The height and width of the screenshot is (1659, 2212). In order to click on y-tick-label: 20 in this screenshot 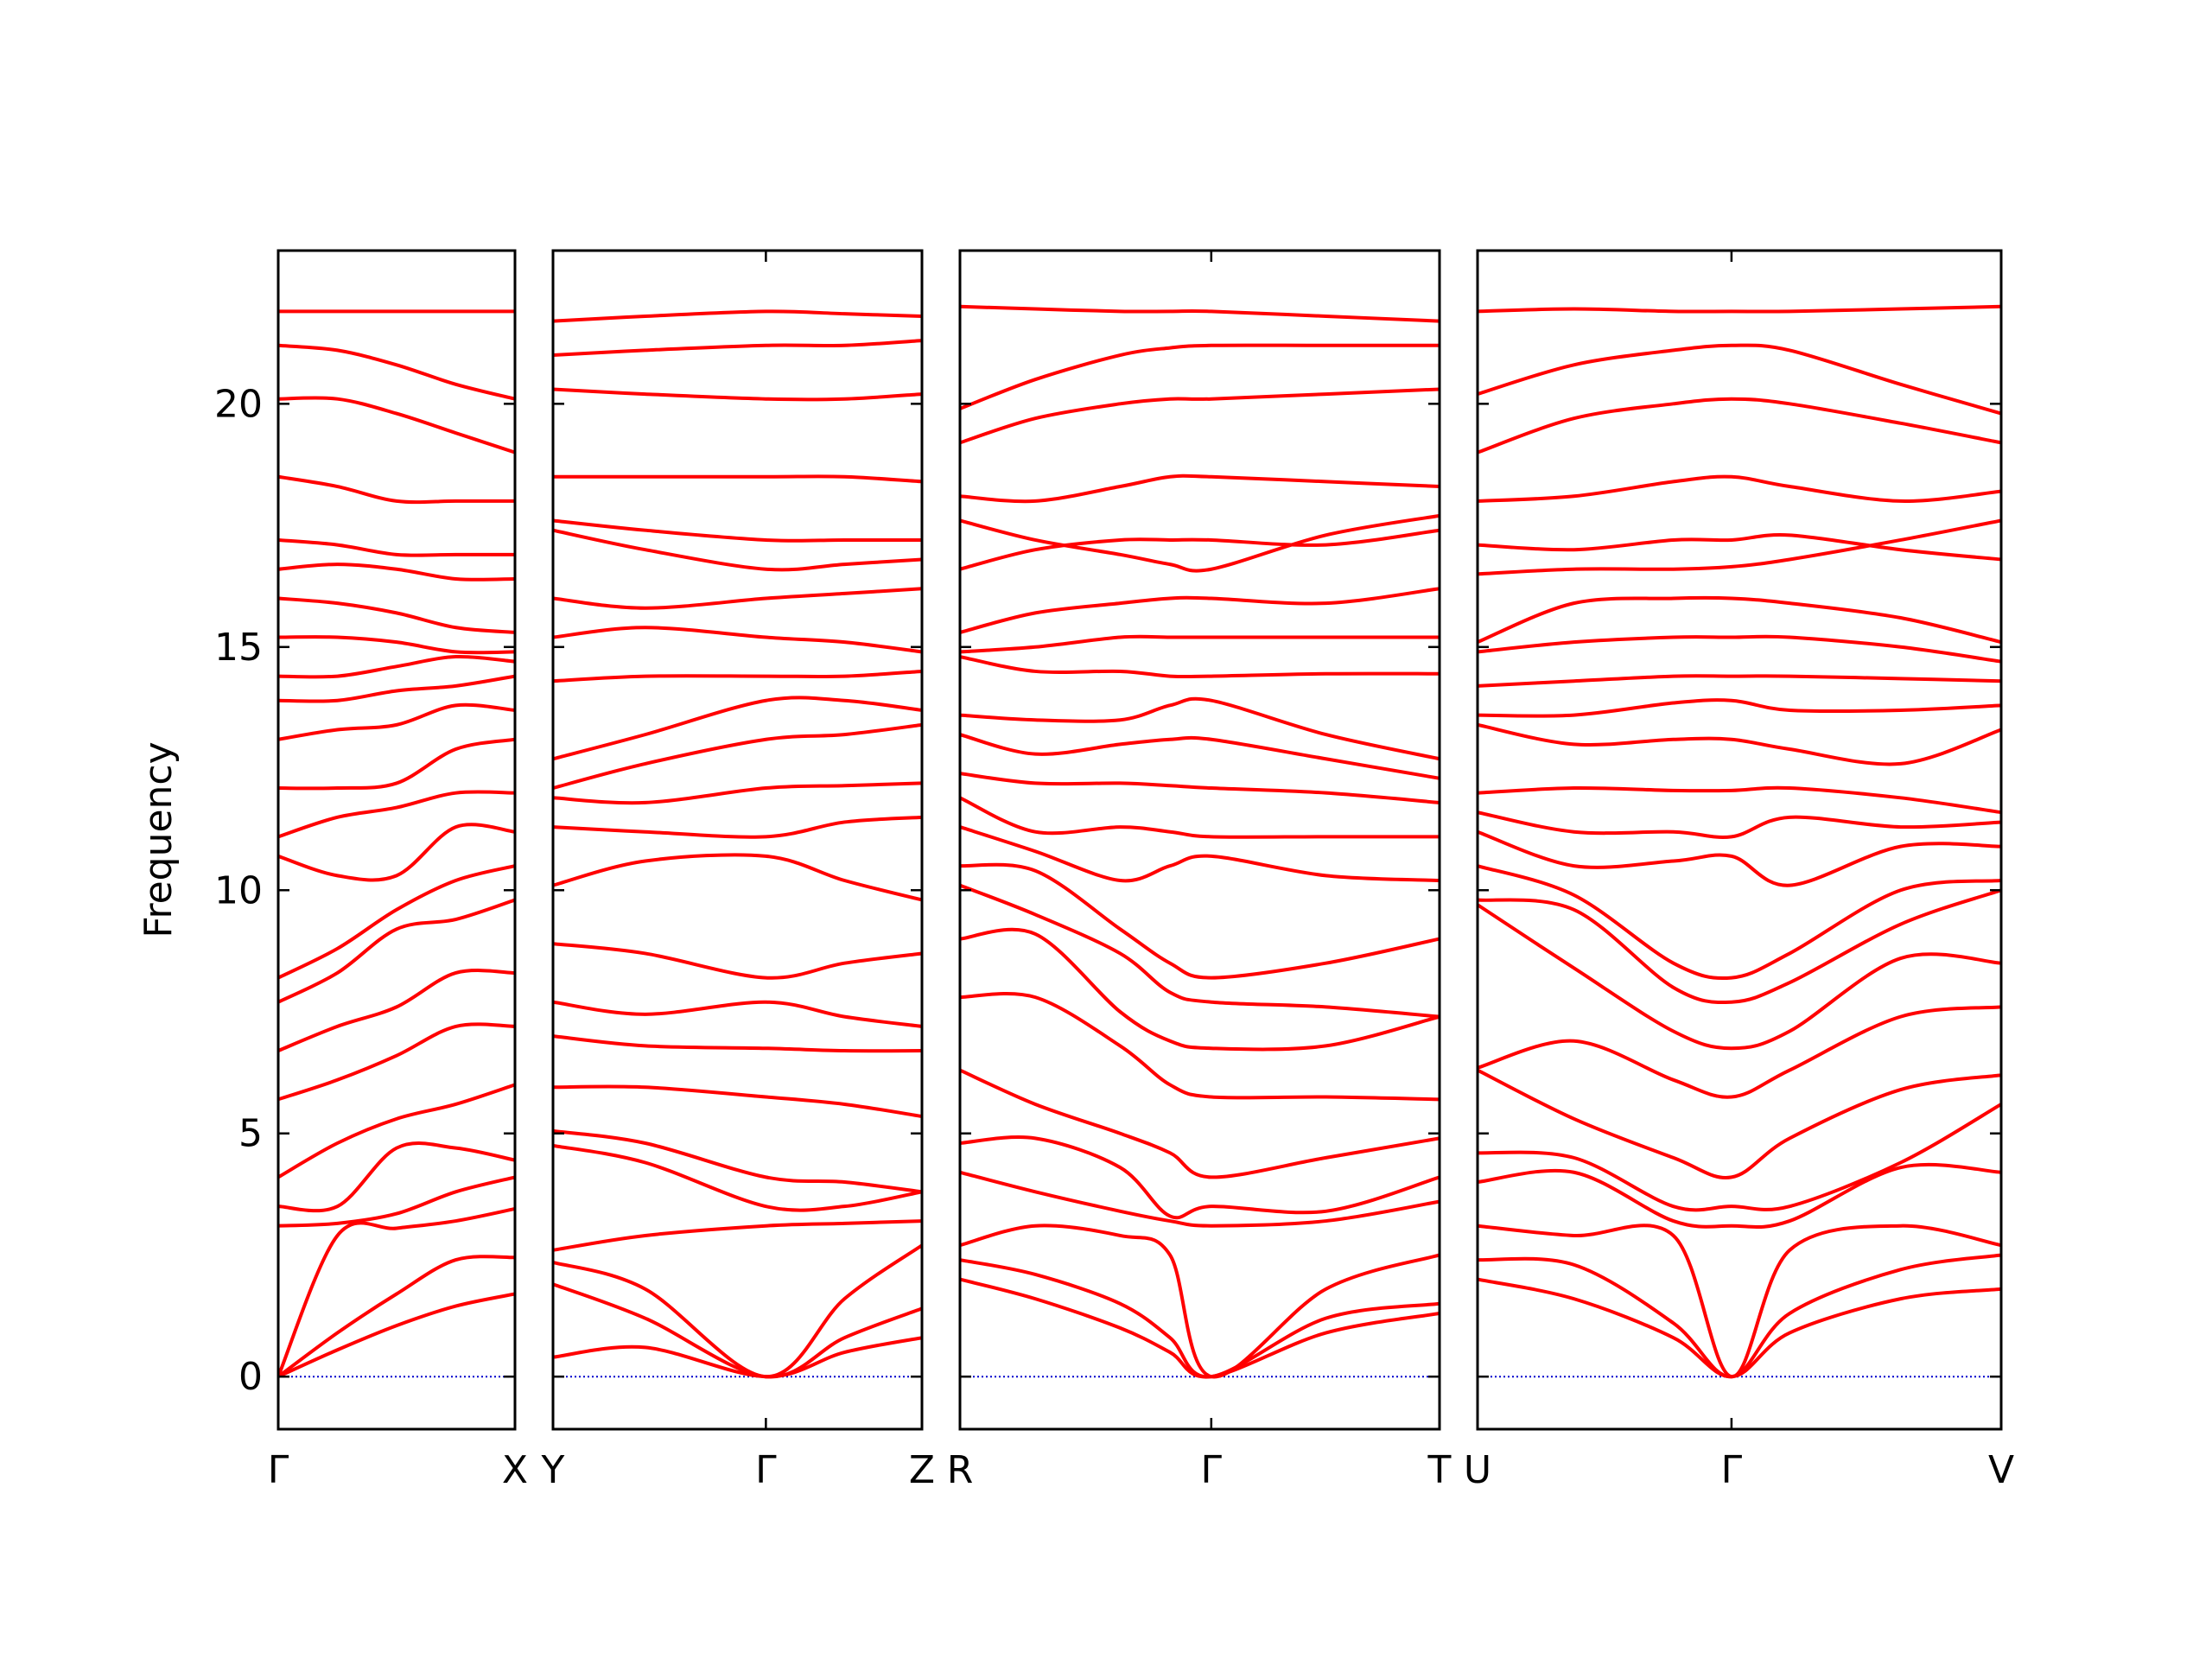, I will do `click(238, 404)`.